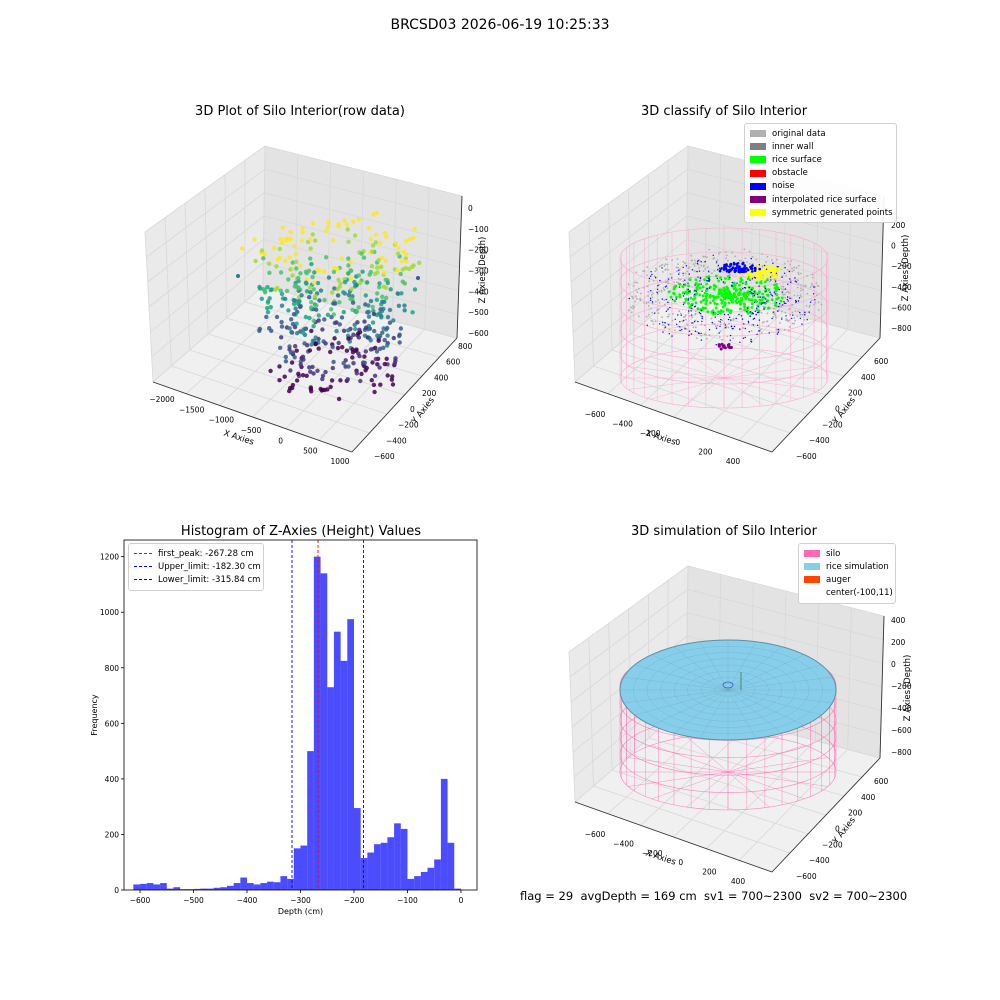 This screenshot has height=1000, width=1000. I want to click on legend-entry: original data, so click(820, 133).